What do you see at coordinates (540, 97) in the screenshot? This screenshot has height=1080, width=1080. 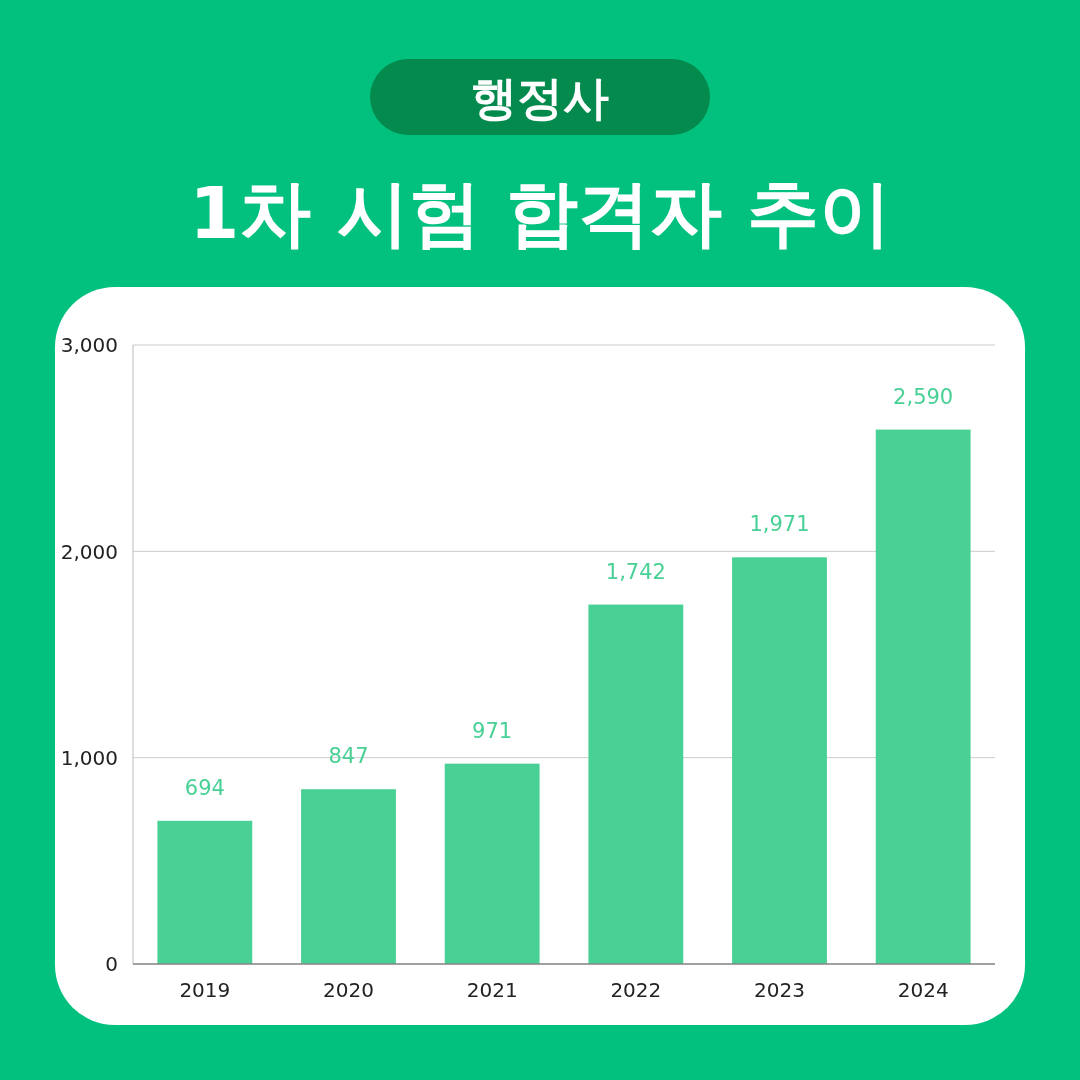 I see `chart-subtitle: 행정사` at bounding box center [540, 97].